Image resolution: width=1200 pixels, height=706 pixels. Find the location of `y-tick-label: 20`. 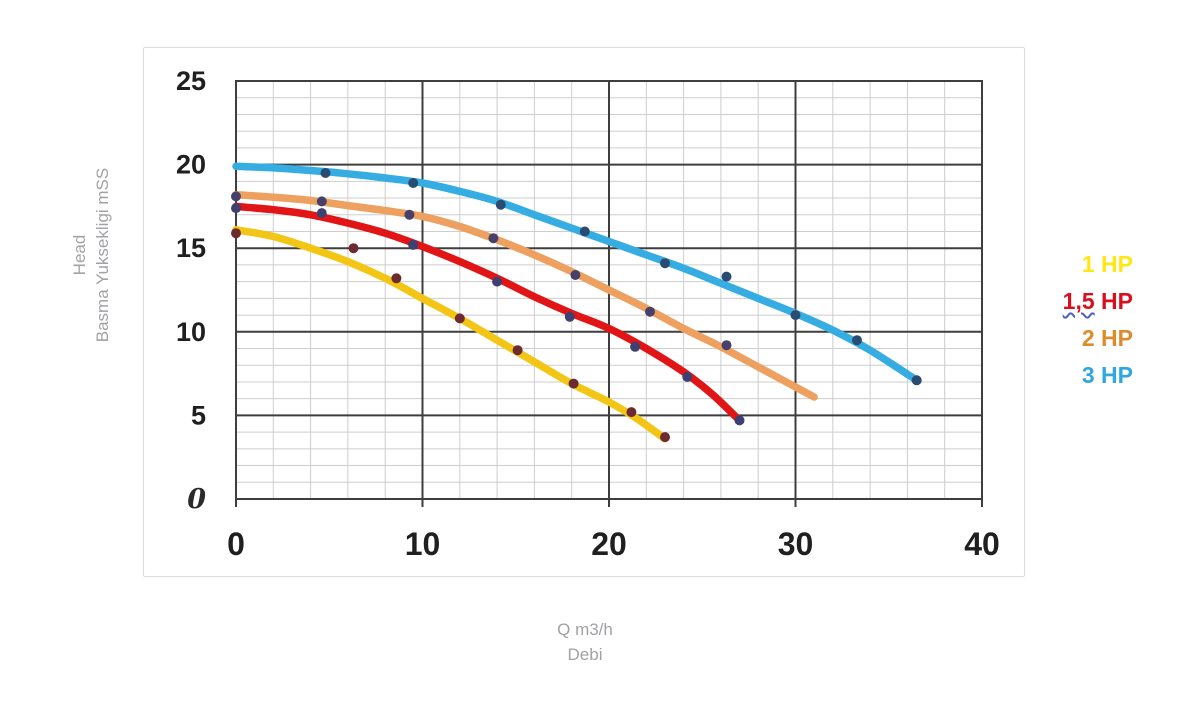

y-tick-label: 20 is located at coordinates (191, 165).